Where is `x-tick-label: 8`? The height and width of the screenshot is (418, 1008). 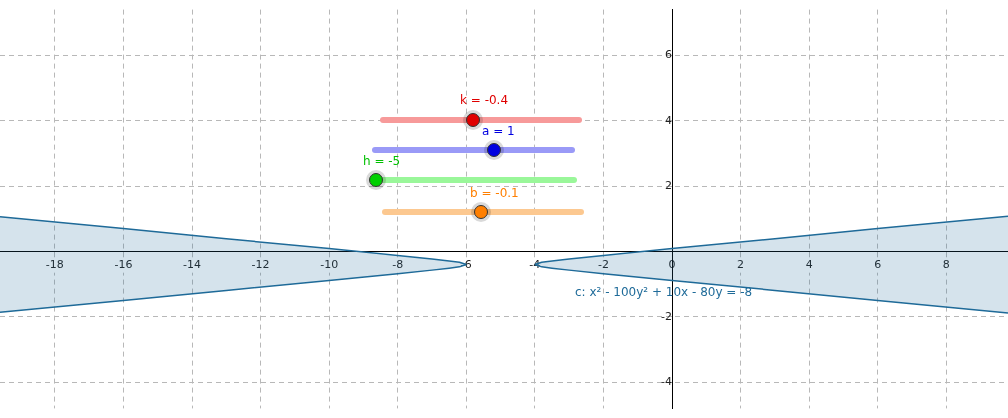
x-tick-label: 8 is located at coordinates (946, 264).